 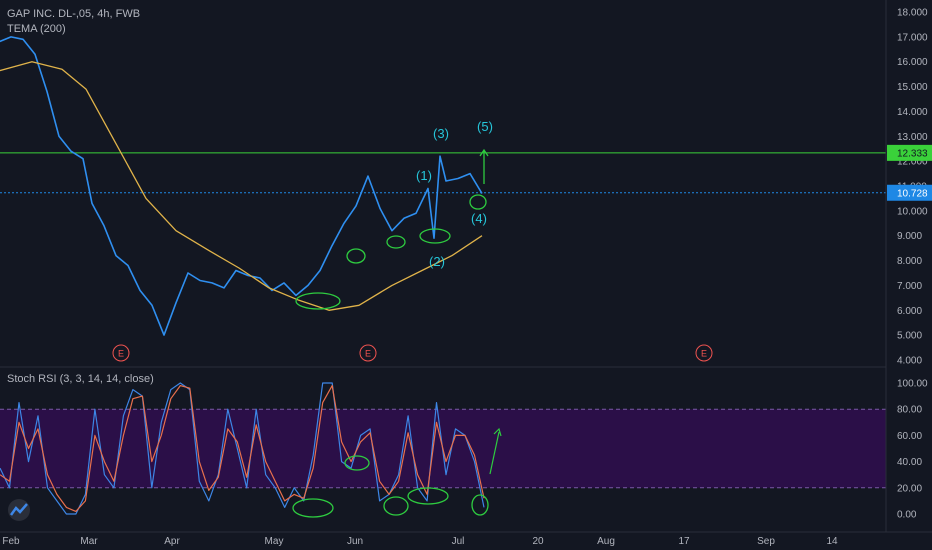 I want to click on price-tick-label: 18.000, so click(x=912, y=13).